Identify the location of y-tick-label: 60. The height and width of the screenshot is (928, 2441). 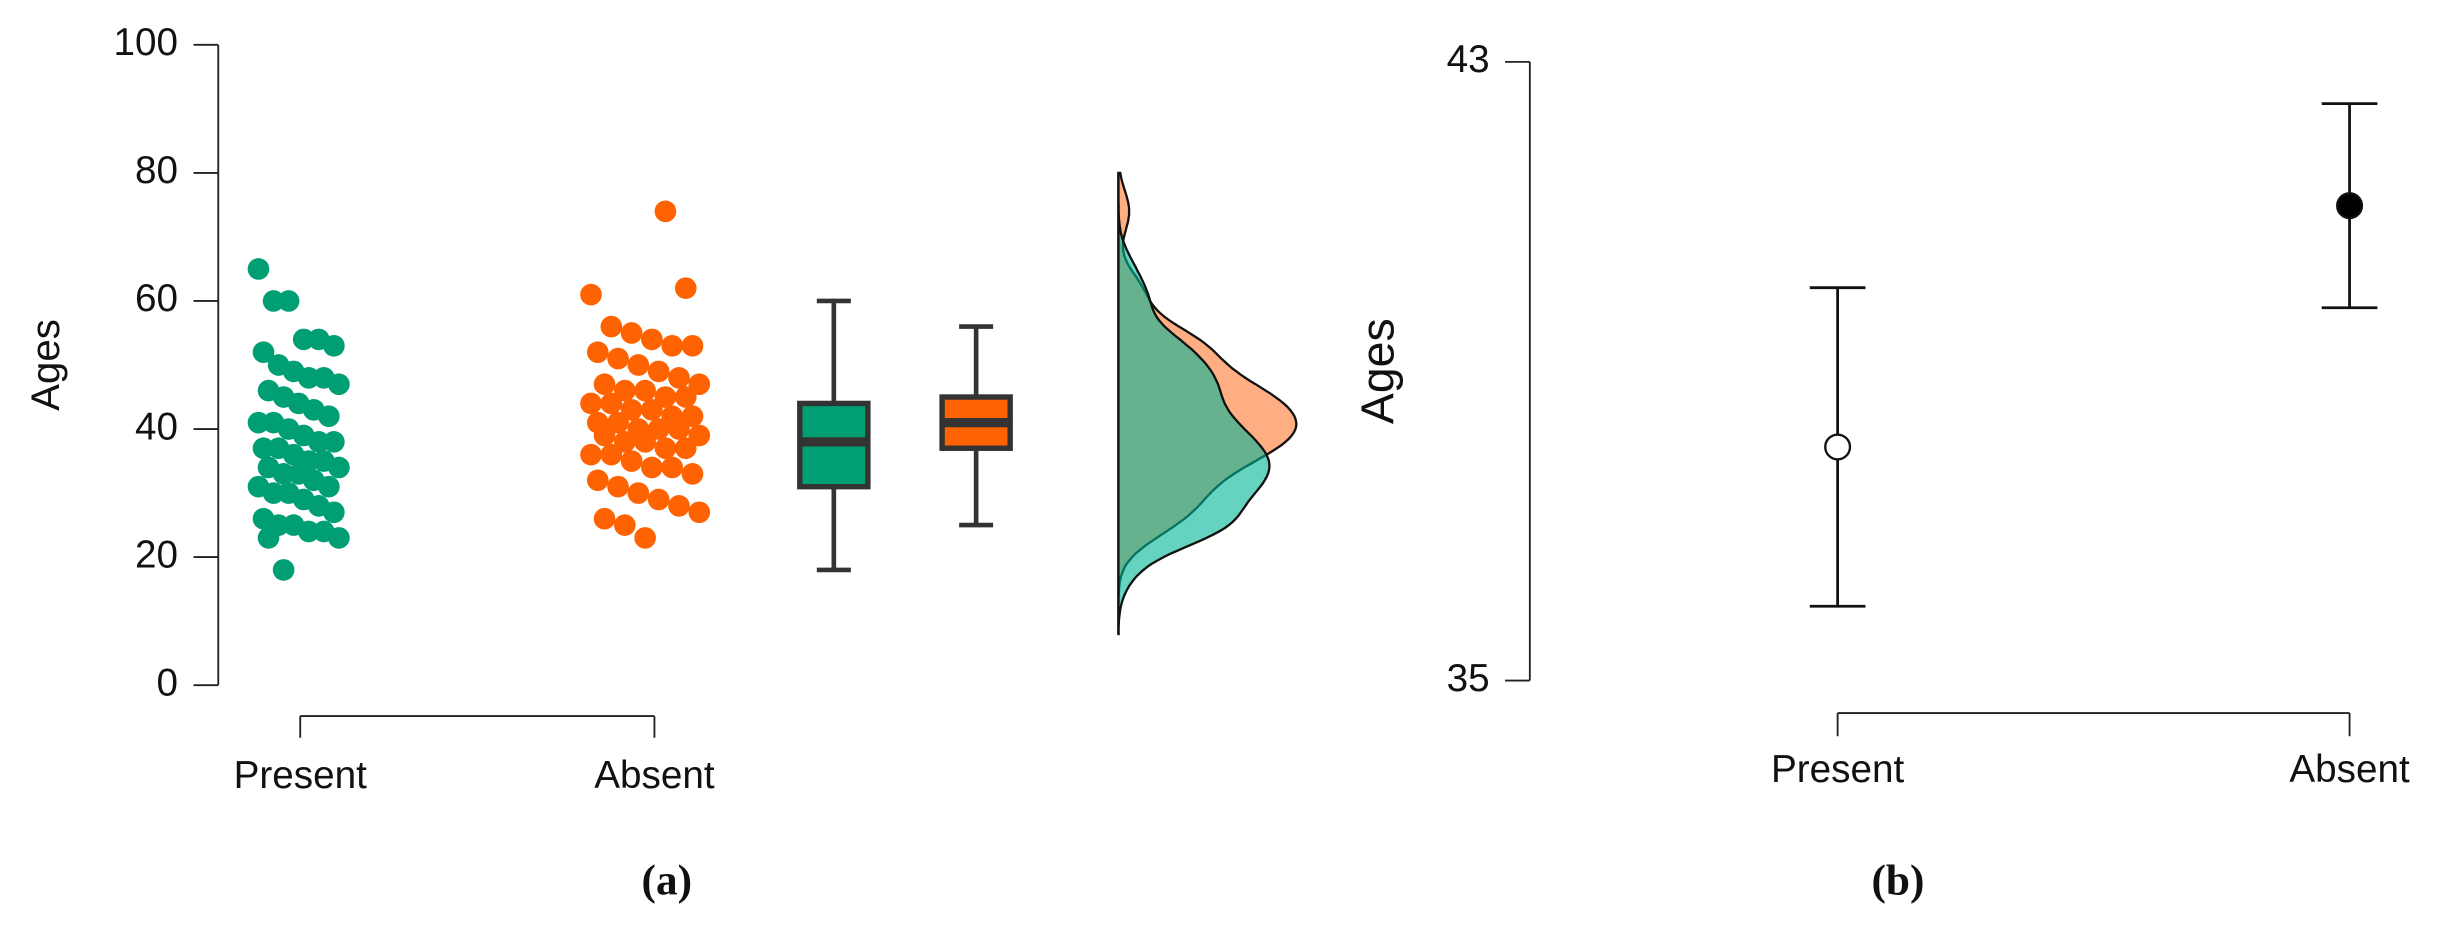
(156, 298).